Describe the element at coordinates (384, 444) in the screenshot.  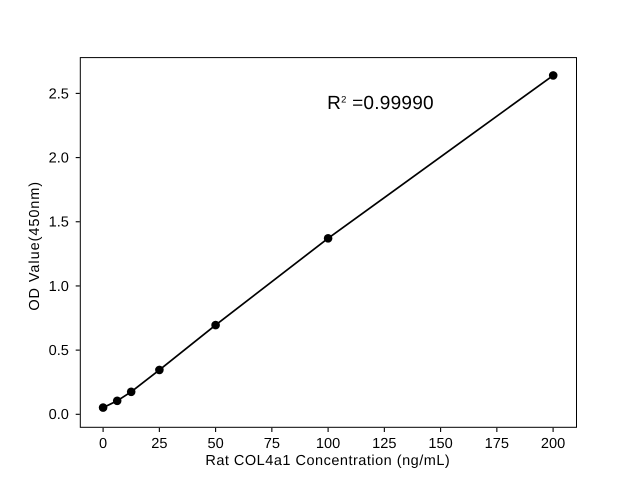
I see `svg-text: 125` at that location.